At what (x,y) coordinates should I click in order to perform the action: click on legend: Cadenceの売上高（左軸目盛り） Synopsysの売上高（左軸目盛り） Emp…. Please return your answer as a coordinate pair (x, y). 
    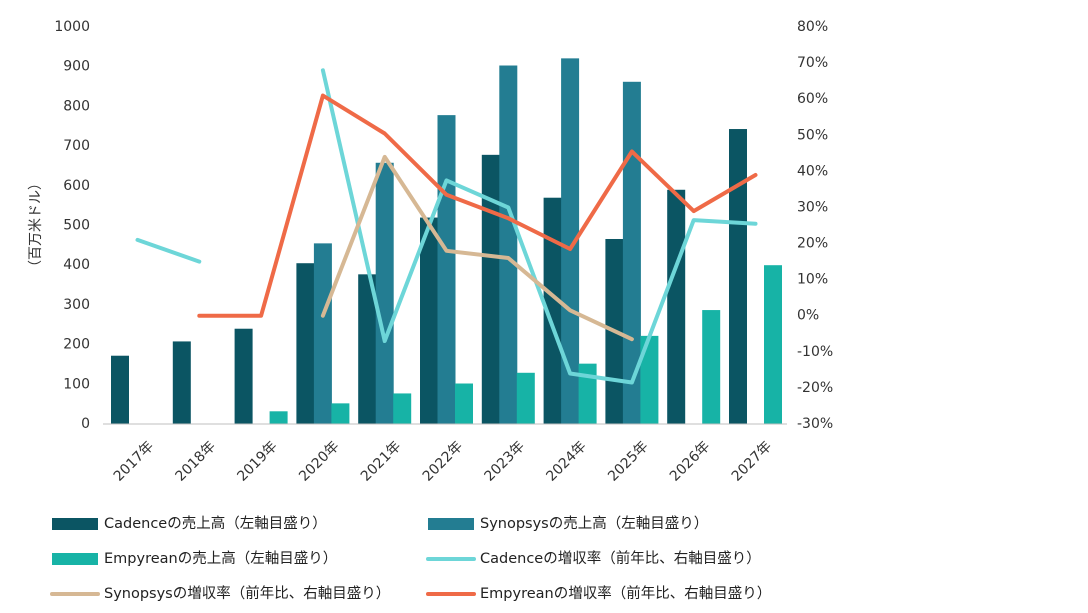
    Looking at the image, I should click on (410, 558).